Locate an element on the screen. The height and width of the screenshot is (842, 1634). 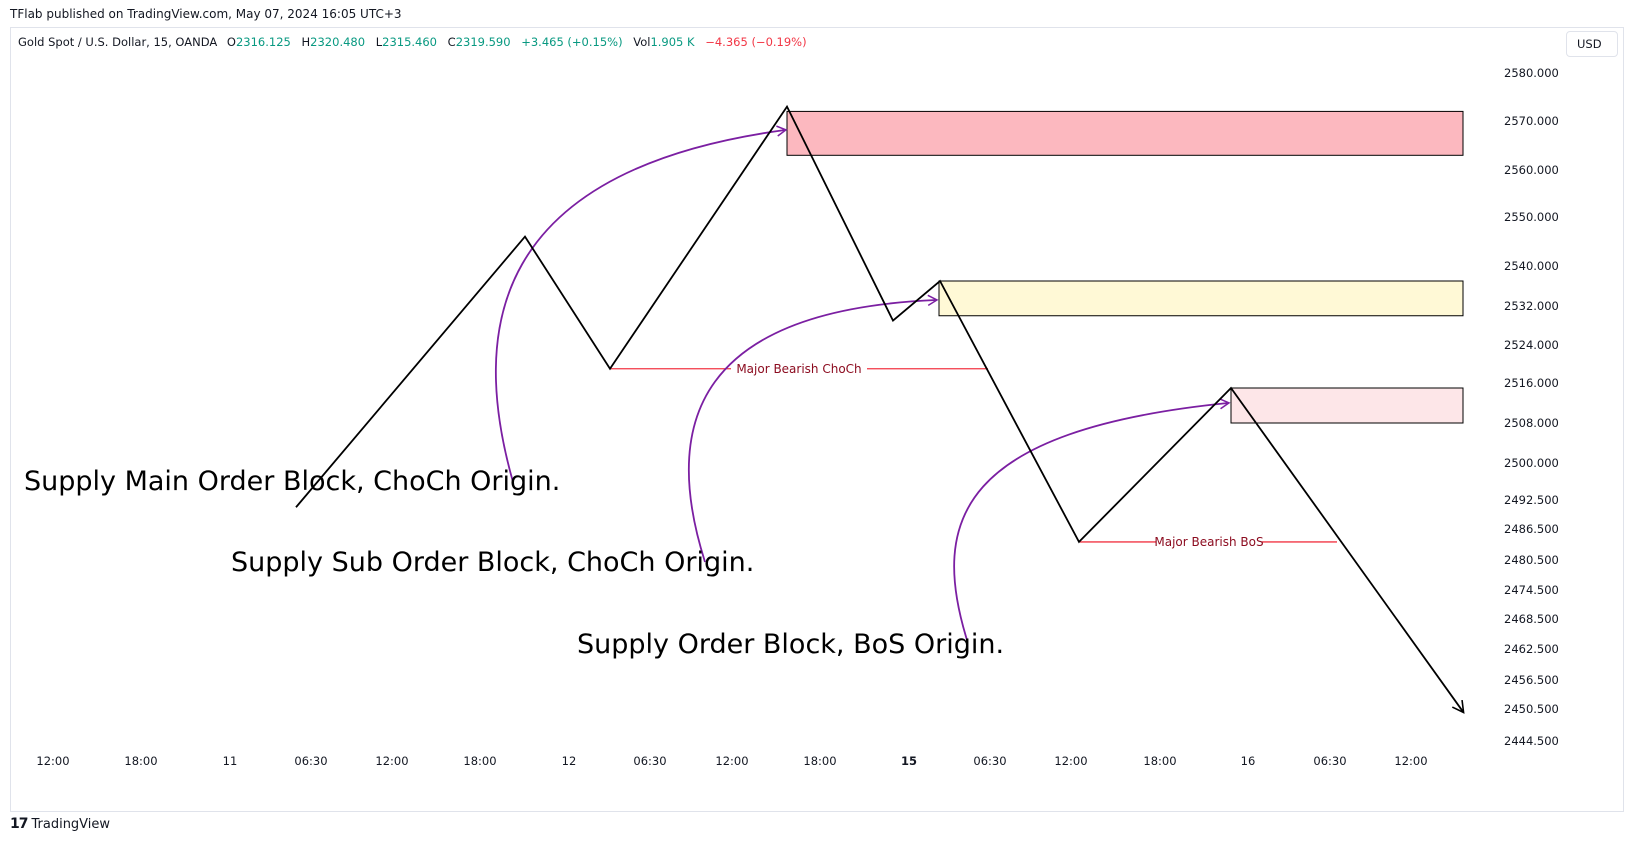
major-bearish-choch-label: Major Bearish ChoCh is located at coordinates (798, 369).